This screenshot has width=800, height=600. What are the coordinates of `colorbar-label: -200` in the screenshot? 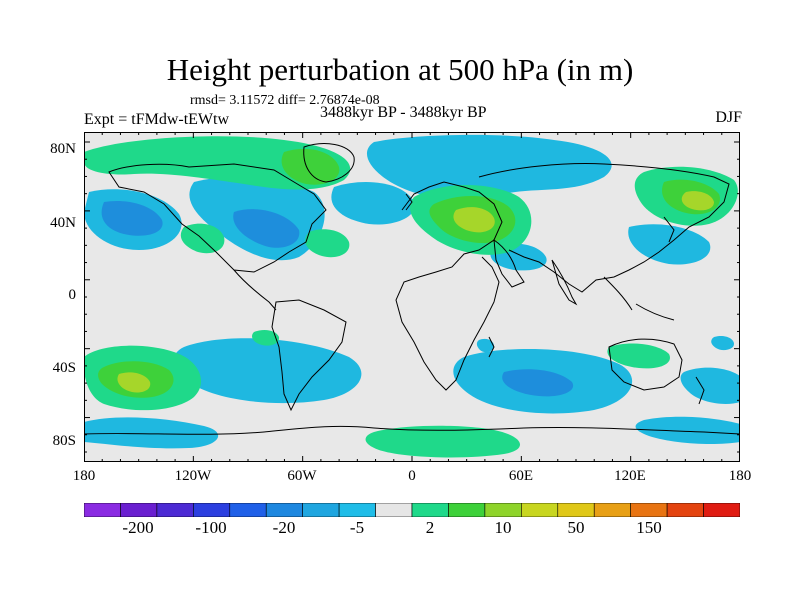 It's located at (138, 527).